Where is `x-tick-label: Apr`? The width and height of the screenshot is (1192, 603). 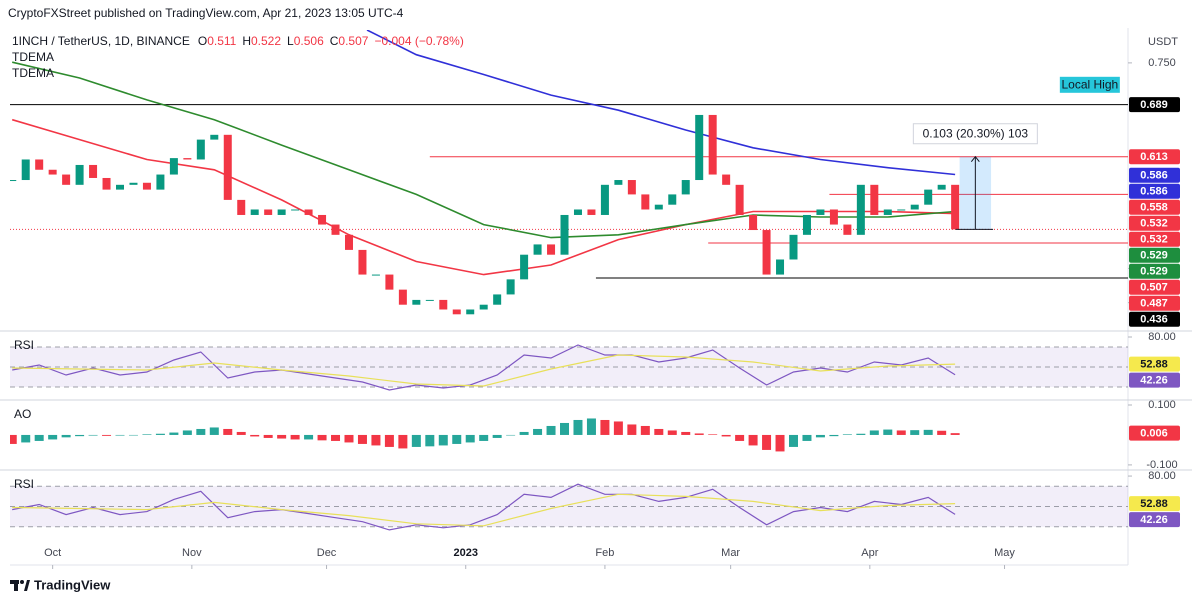 x-tick-label: Apr is located at coordinates (869, 553).